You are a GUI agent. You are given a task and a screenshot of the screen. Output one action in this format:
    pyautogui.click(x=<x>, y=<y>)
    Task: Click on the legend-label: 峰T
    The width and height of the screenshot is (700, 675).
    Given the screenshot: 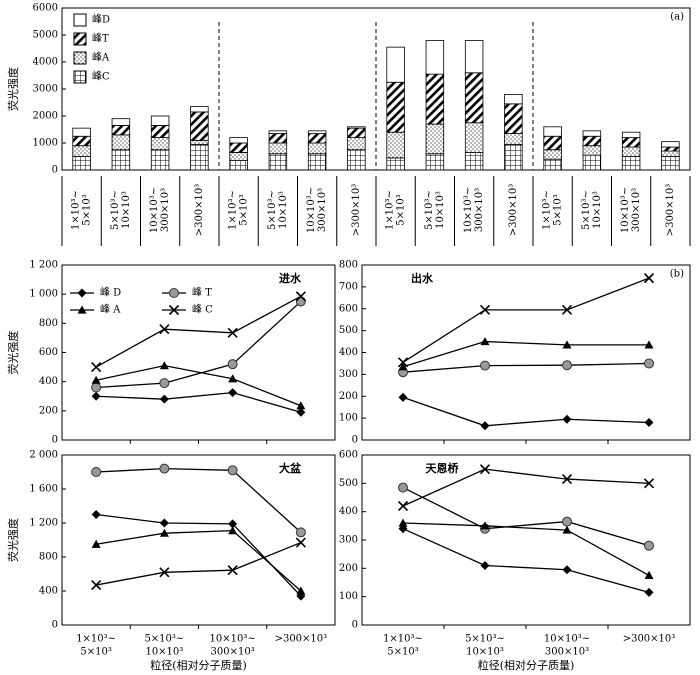 What is the action you would take?
    pyautogui.click(x=100, y=39)
    